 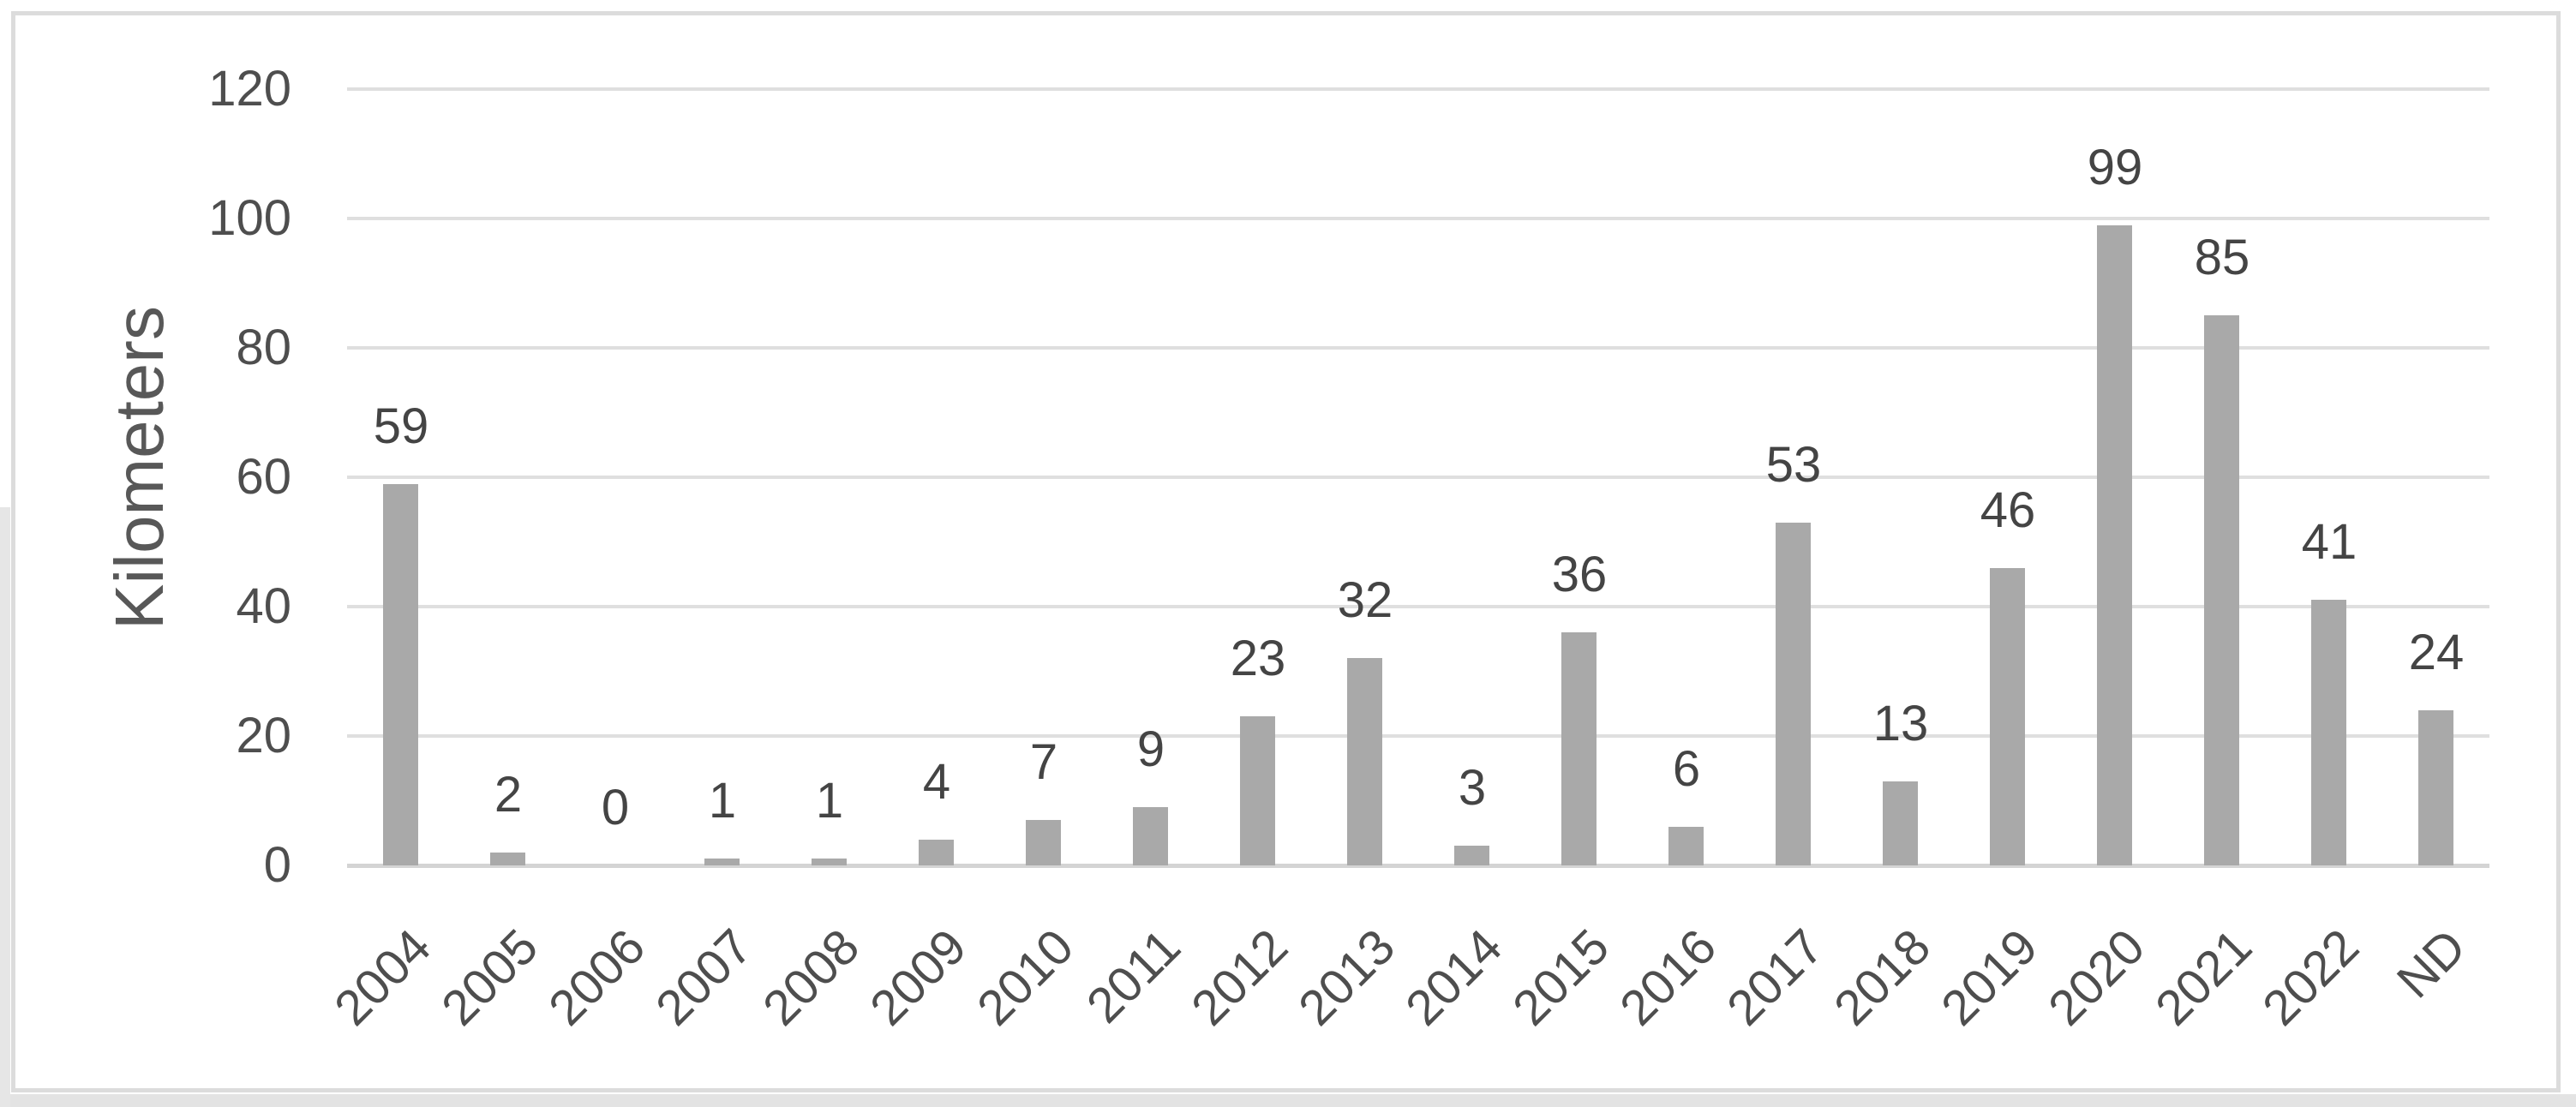 What do you see at coordinates (1150, 749) in the screenshot?
I see `data-label: 9` at bounding box center [1150, 749].